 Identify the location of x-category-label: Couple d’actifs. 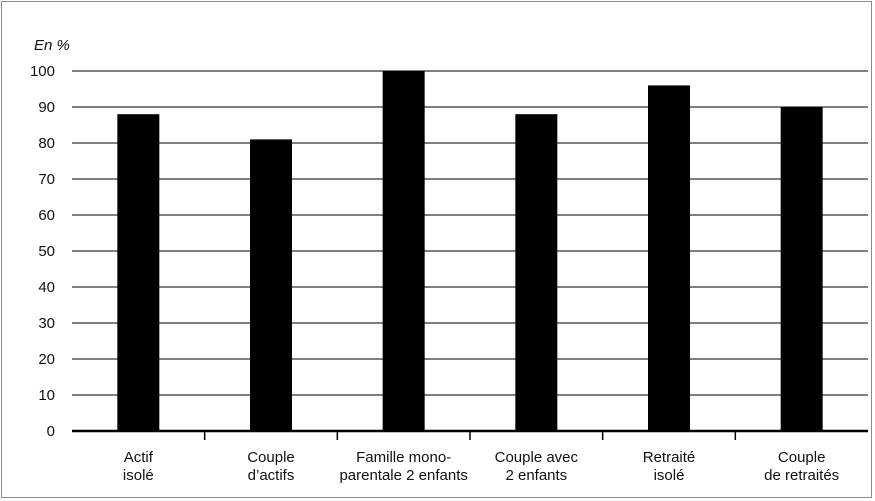
(271, 466).